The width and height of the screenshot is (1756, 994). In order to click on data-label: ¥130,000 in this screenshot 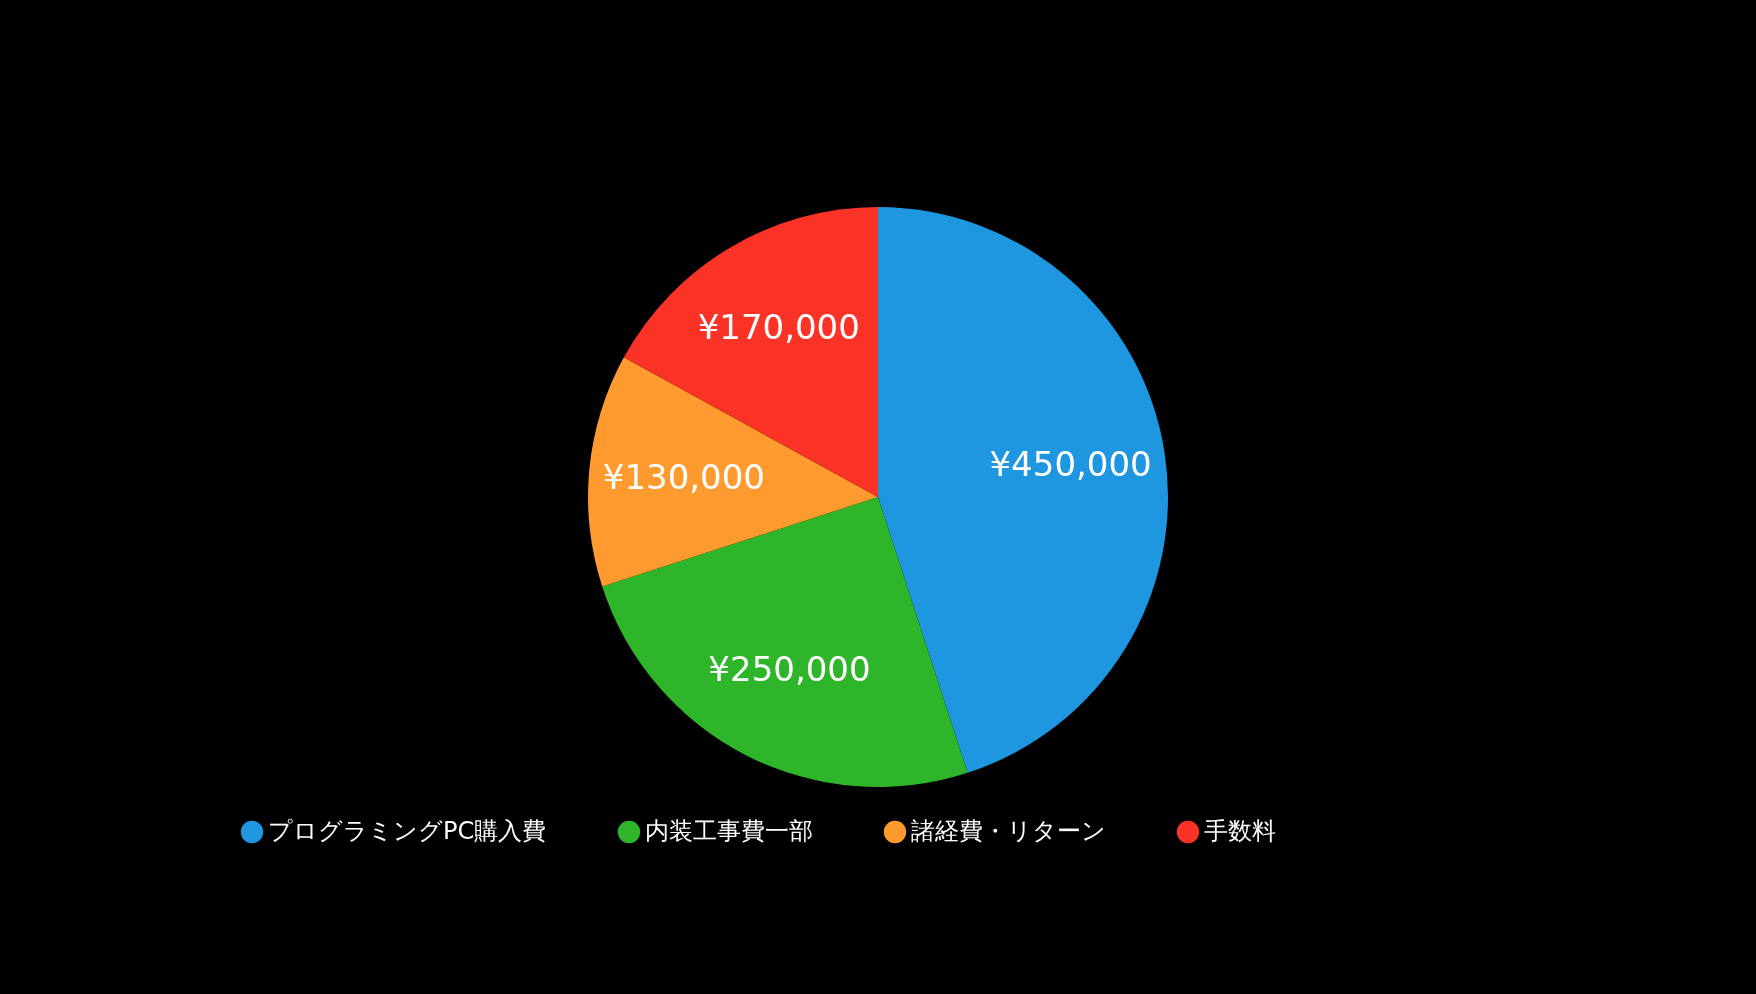, I will do `click(683, 476)`.